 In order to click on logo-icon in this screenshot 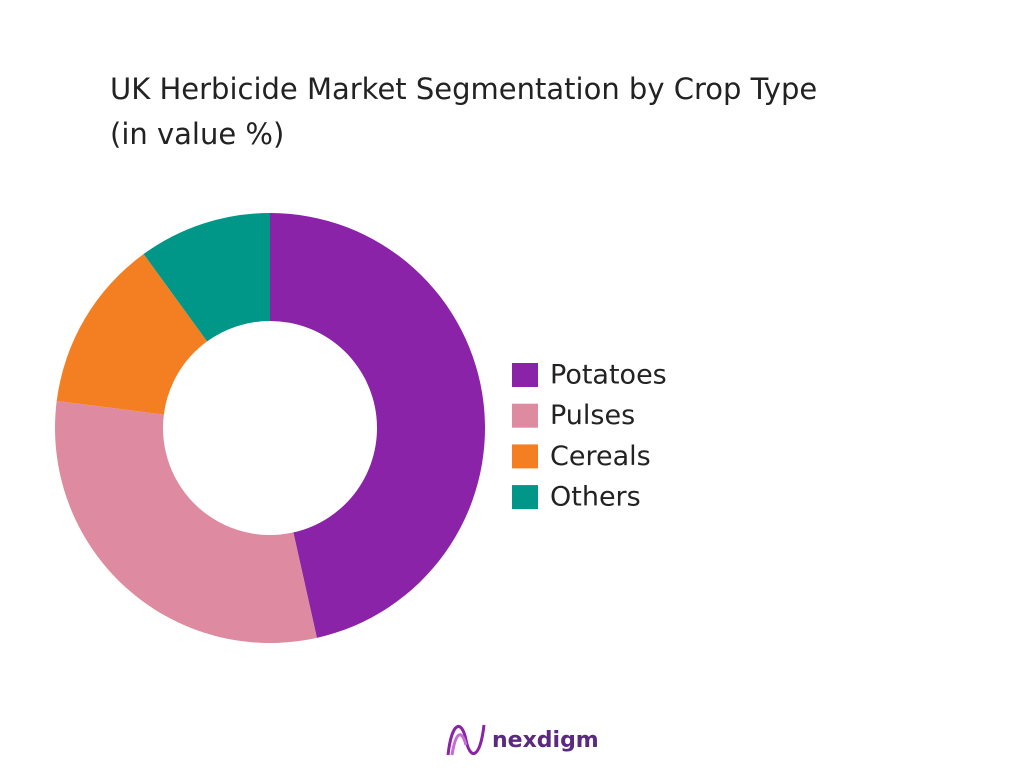, I will do `click(466, 740)`.